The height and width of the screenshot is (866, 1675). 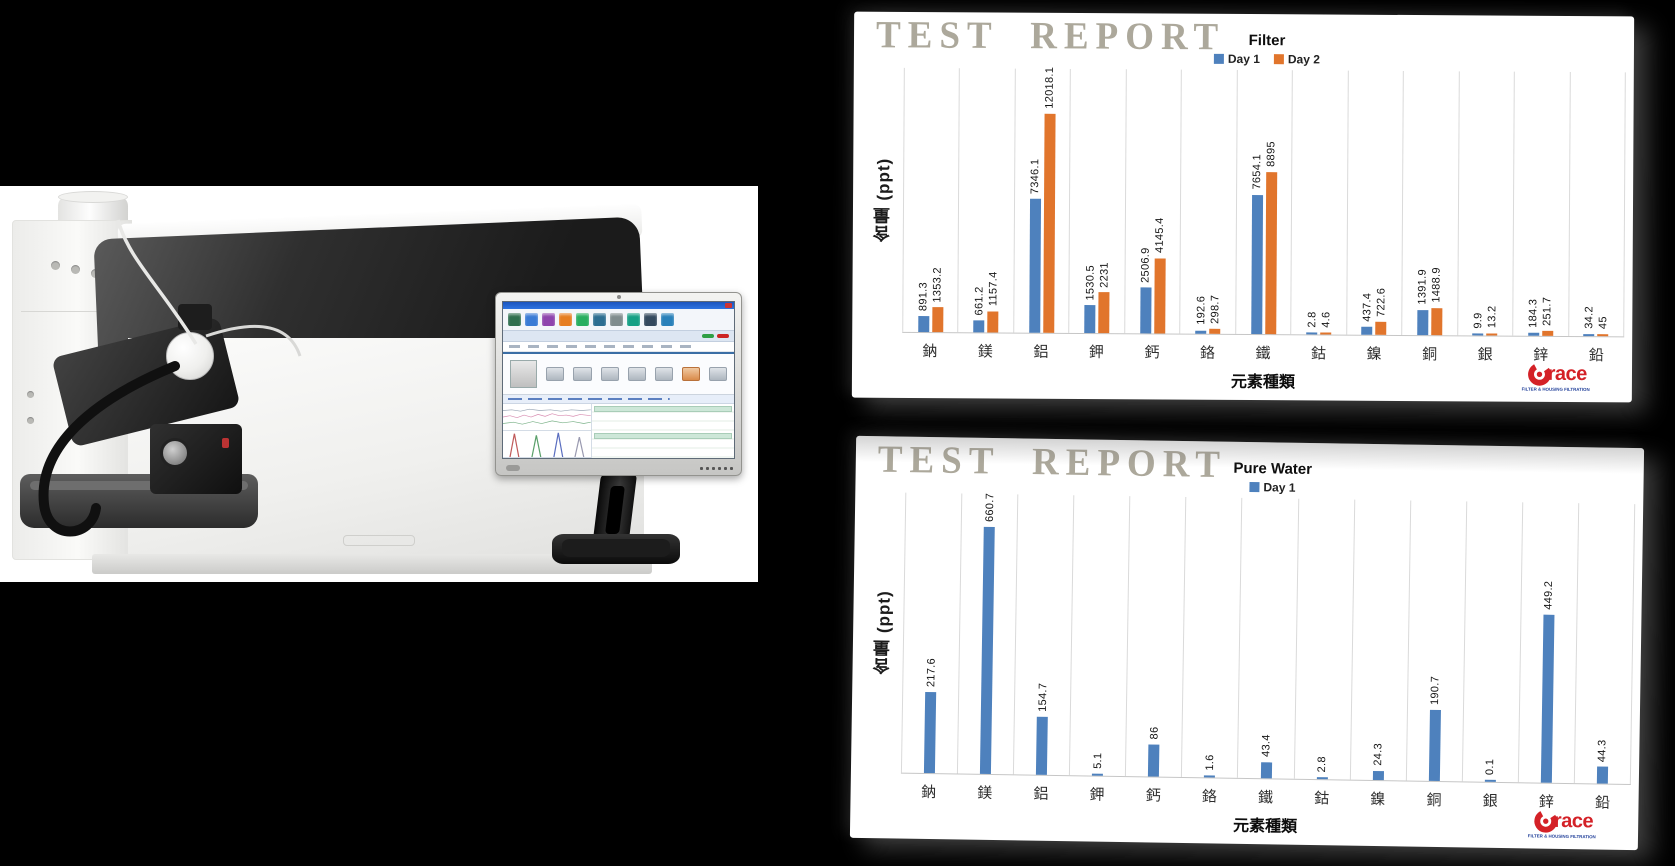 I want to click on torch-fitting, so click(x=195, y=317).